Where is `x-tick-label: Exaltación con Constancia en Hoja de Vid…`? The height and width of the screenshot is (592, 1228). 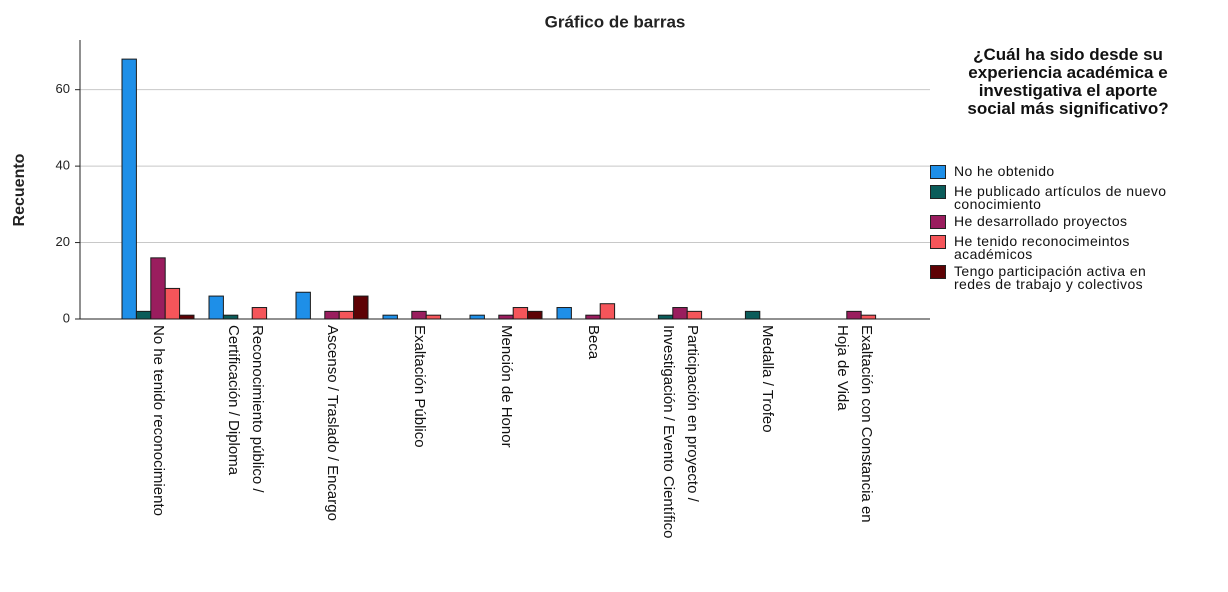
x-tick-label: Exaltación con Constancia en Hoja de Vid… is located at coordinates (854, 424).